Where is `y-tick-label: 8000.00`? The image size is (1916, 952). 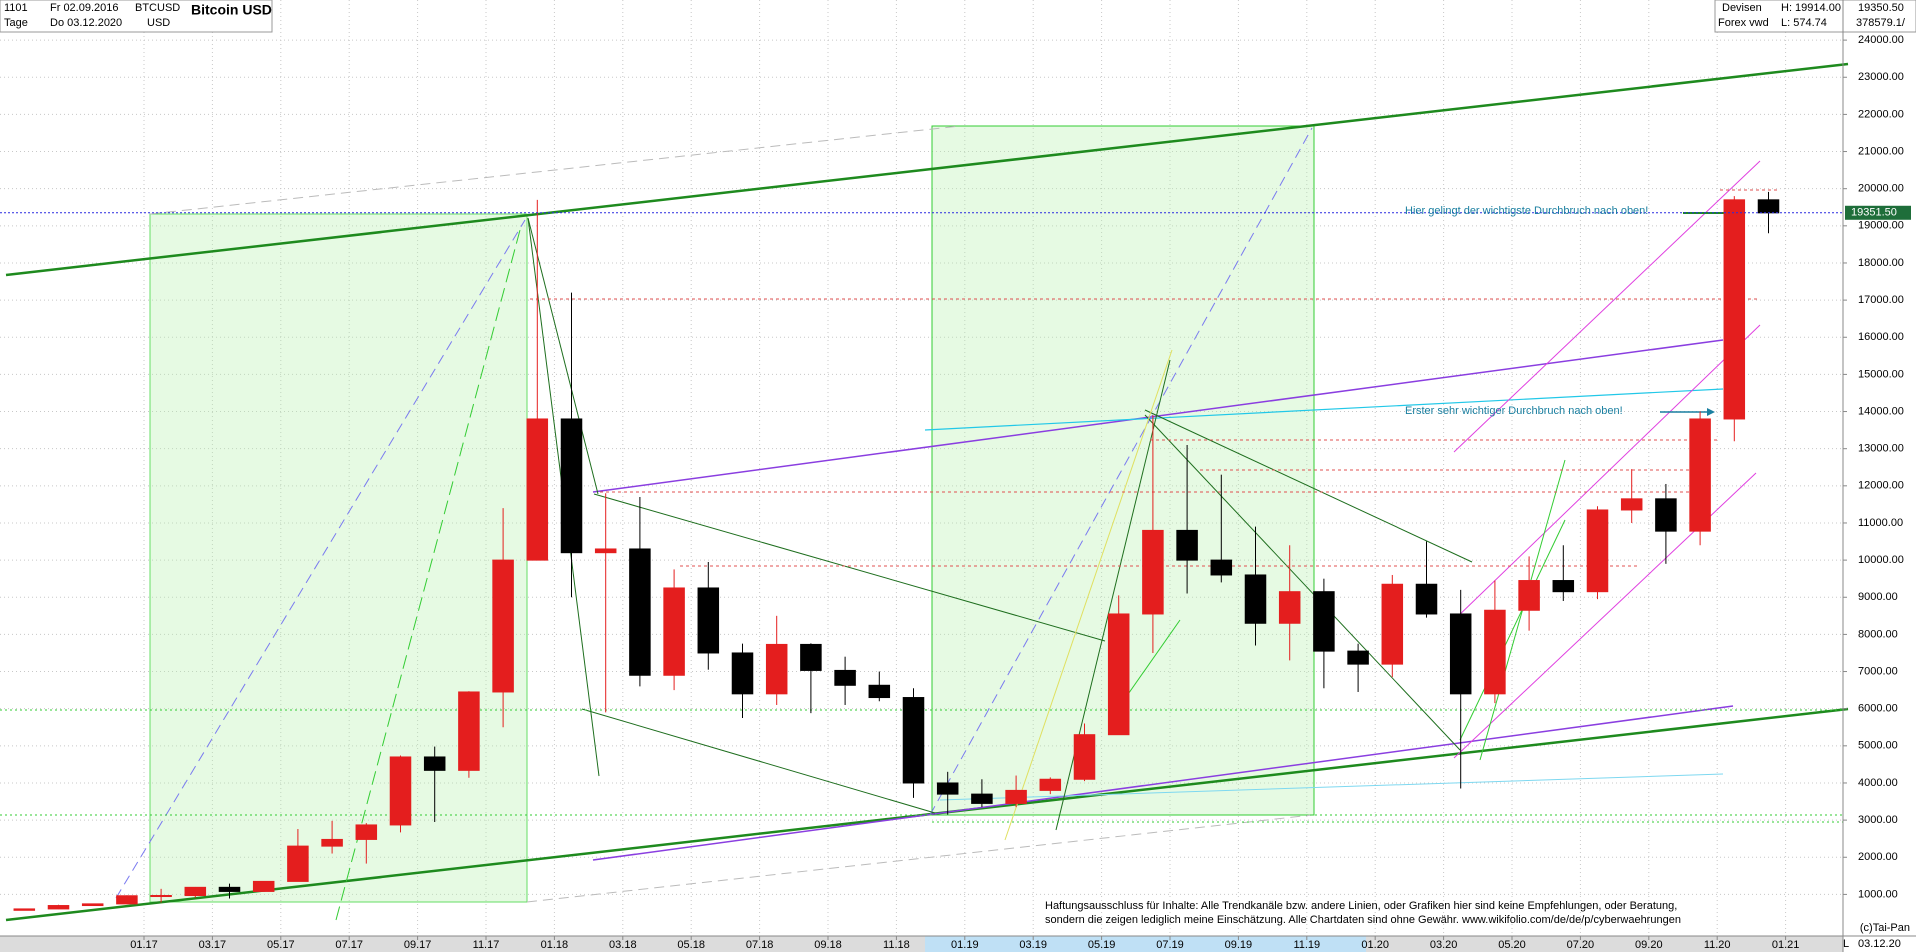
y-tick-label: 8000.00 is located at coordinates (1878, 634).